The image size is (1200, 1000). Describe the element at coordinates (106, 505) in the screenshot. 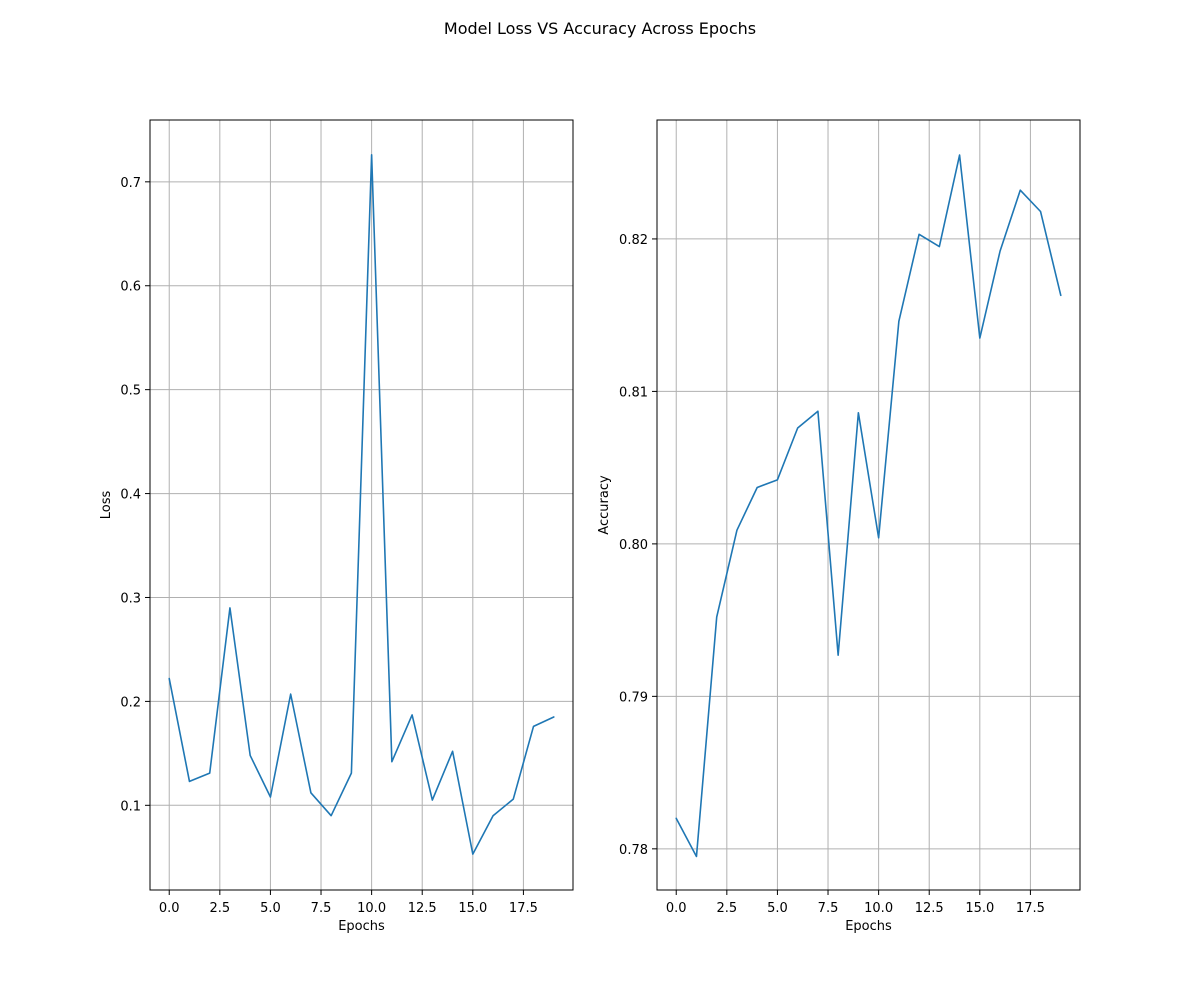

I see `loss-yaxis-label: Loss` at that location.